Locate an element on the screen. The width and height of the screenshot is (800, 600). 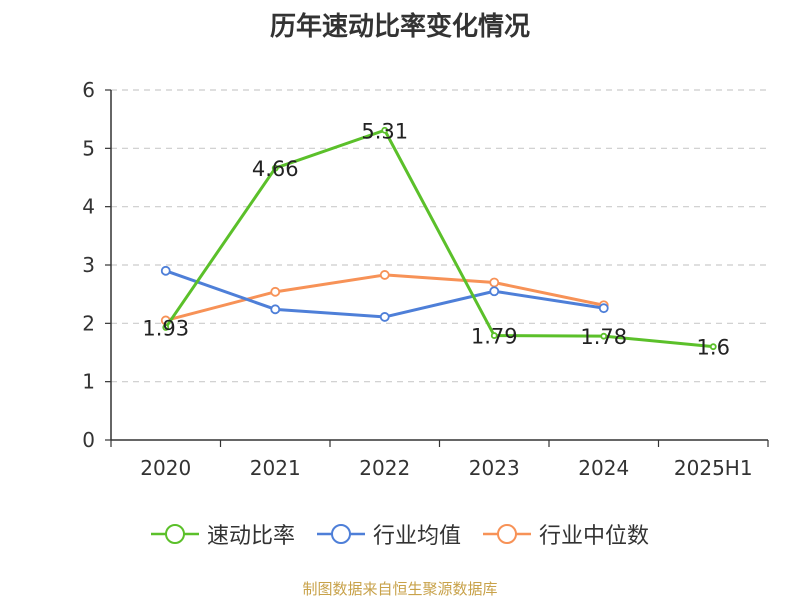
legend-label-industry-mean: 行业均值 is located at coordinates (416, 536).